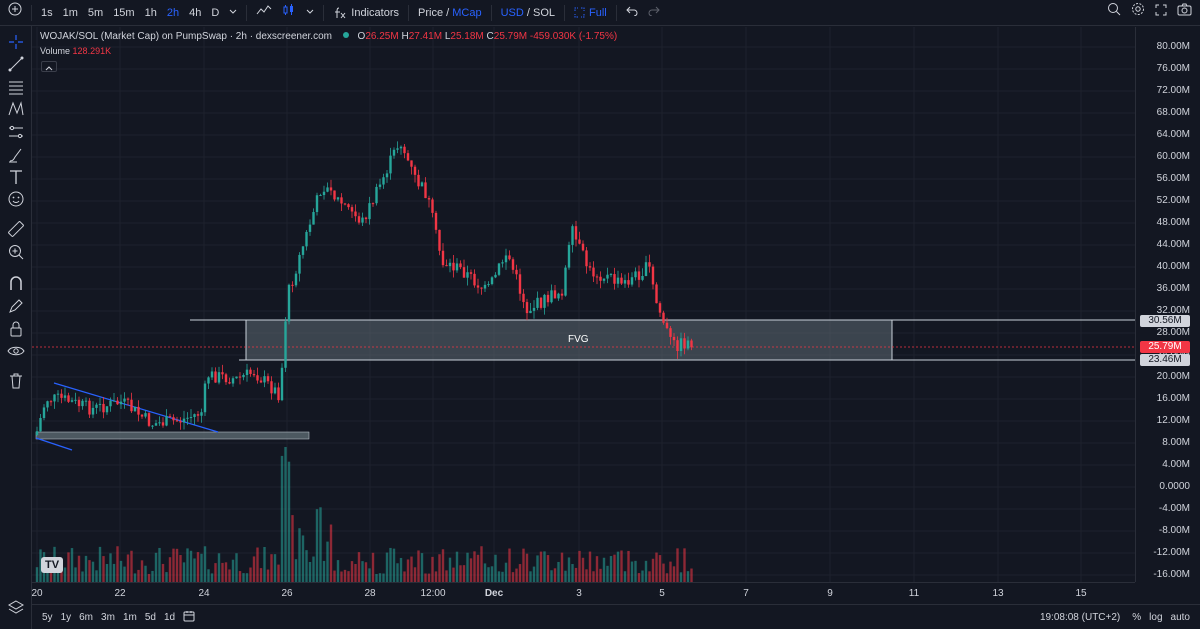  I want to click on layers-tool, so click(16, 608).